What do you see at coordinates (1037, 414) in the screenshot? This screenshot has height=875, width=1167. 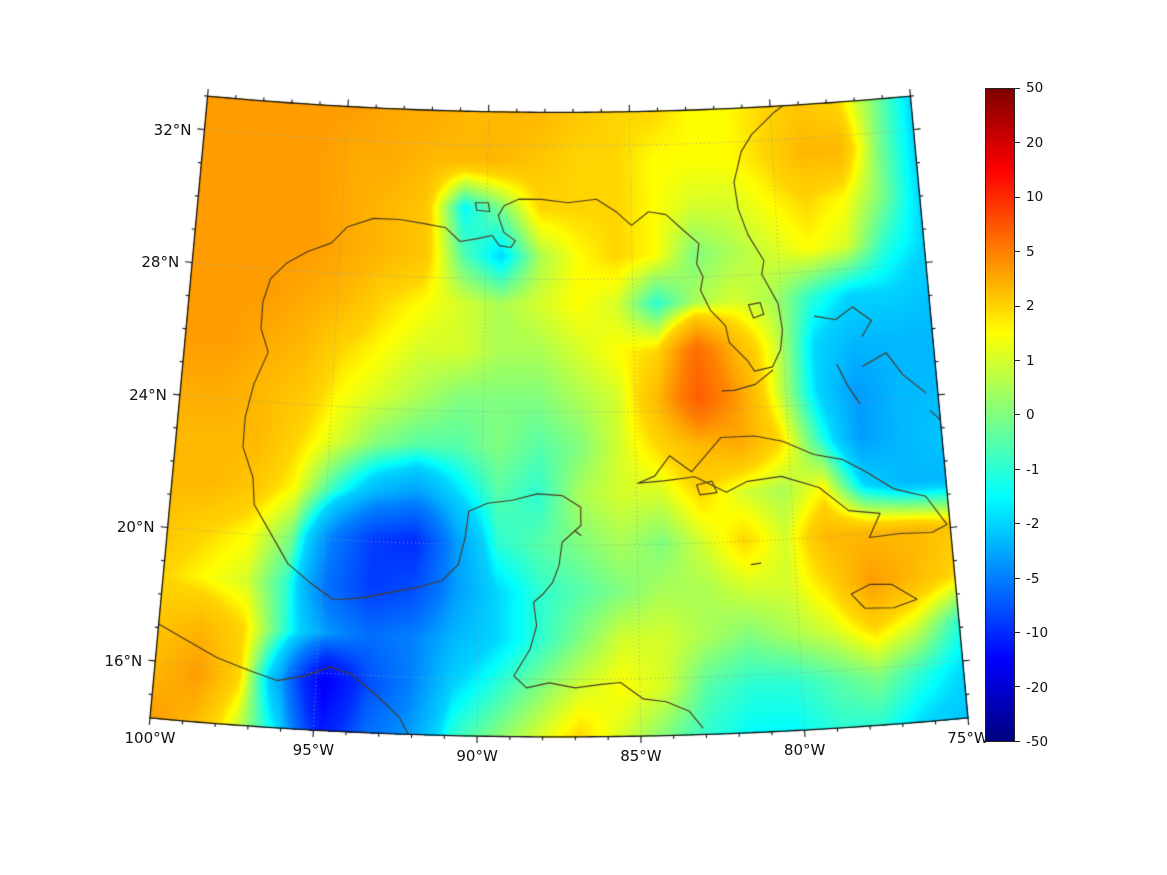 I see `colorbar-tick-labels: 50 20 10 5 2 1 0 -1 -2 -5 -10 -20 -50` at bounding box center [1037, 414].